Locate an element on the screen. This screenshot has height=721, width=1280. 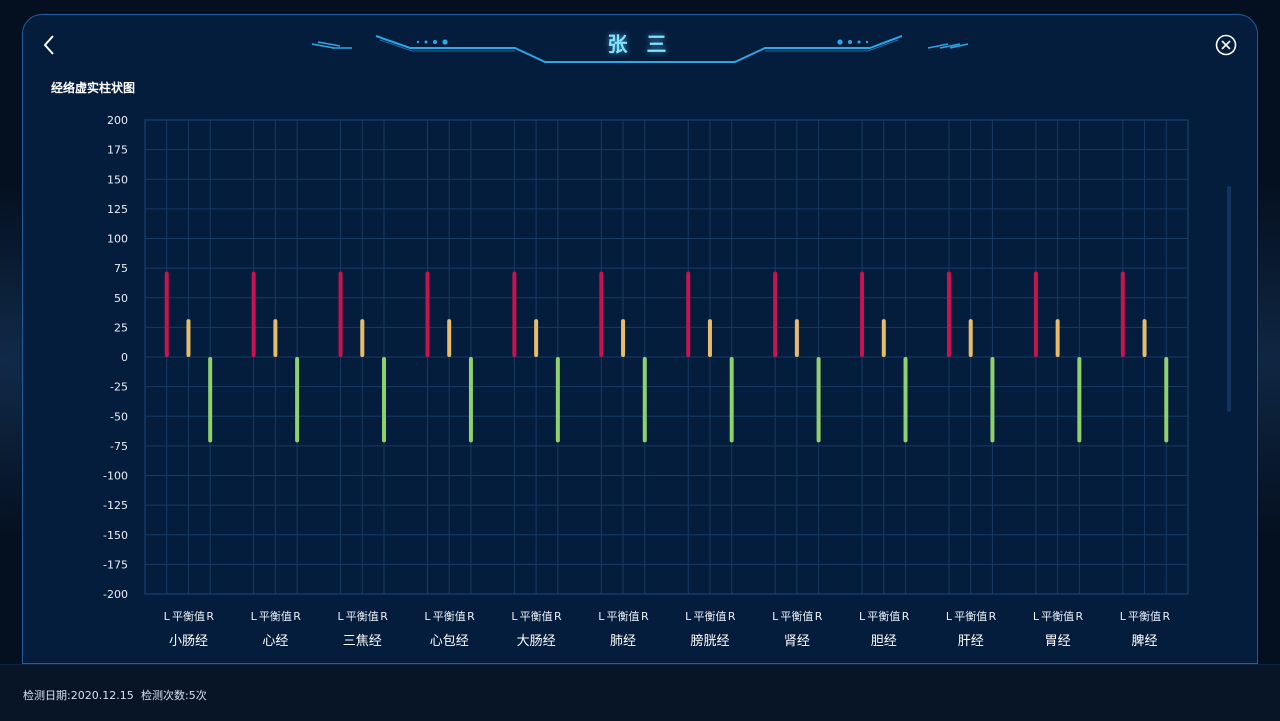
y-tick-label: -175 is located at coordinates (115, 564).